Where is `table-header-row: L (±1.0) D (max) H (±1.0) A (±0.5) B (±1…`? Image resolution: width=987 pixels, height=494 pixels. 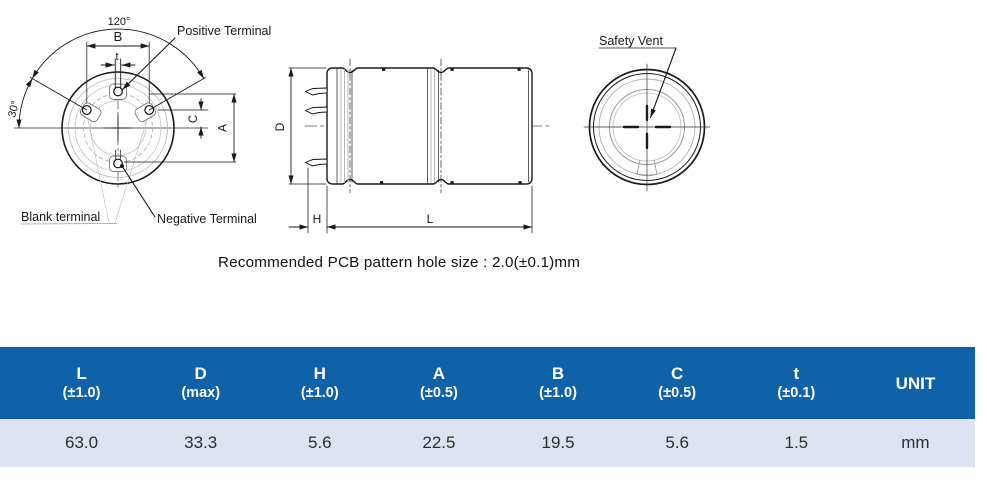
table-header-row: L (±1.0) D (max) H (±1.0) A (±0.5) B (±1… is located at coordinates (487, 383).